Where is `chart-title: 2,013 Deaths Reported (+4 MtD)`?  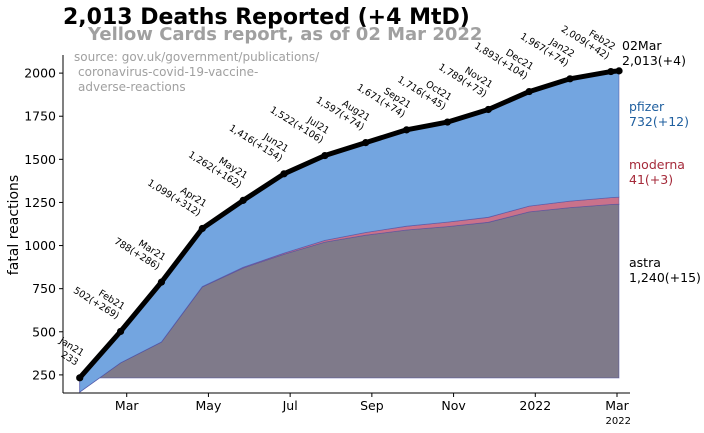
chart-title: 2,013 Deaths Reported (+4 MtD) is located at coordinates (266, 17).